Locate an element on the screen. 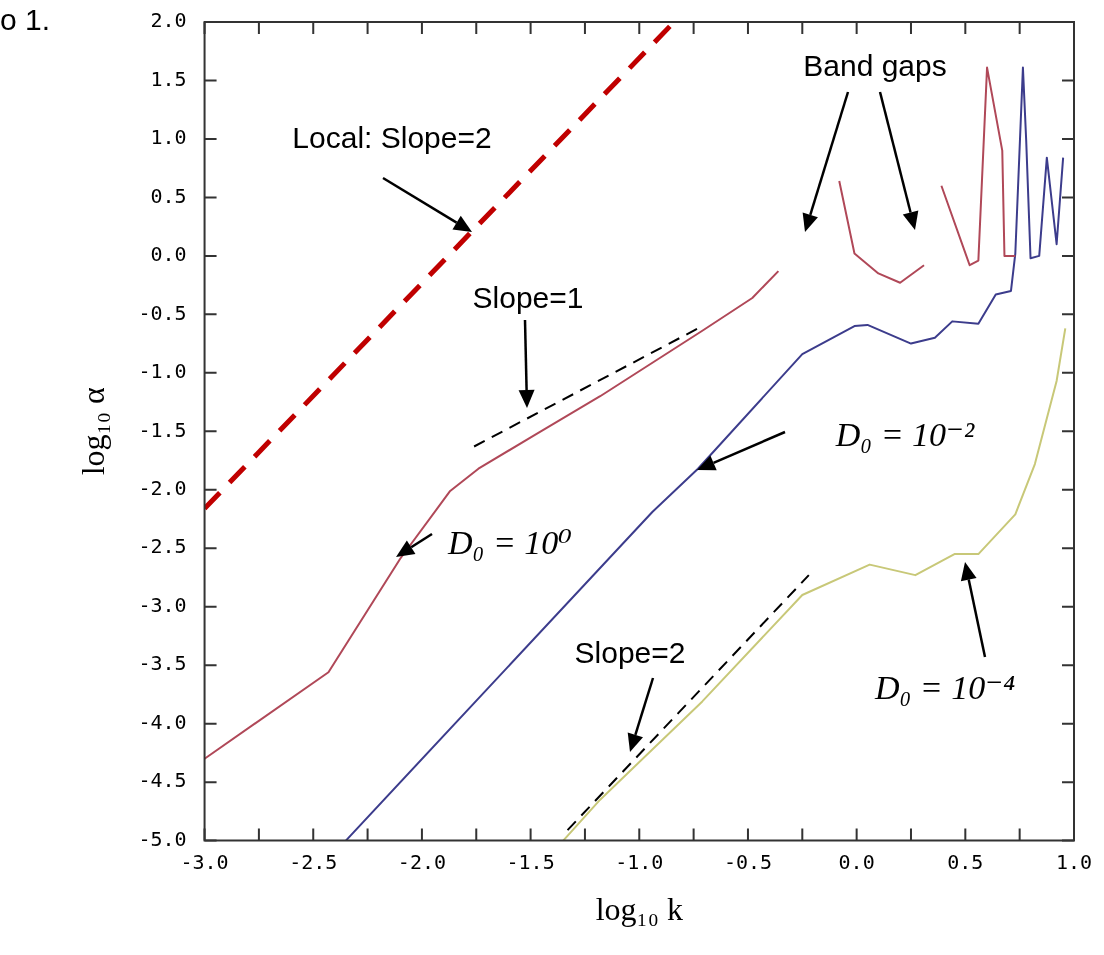  annotation: Local: Slope=2 is located at coordinates (392, 138).